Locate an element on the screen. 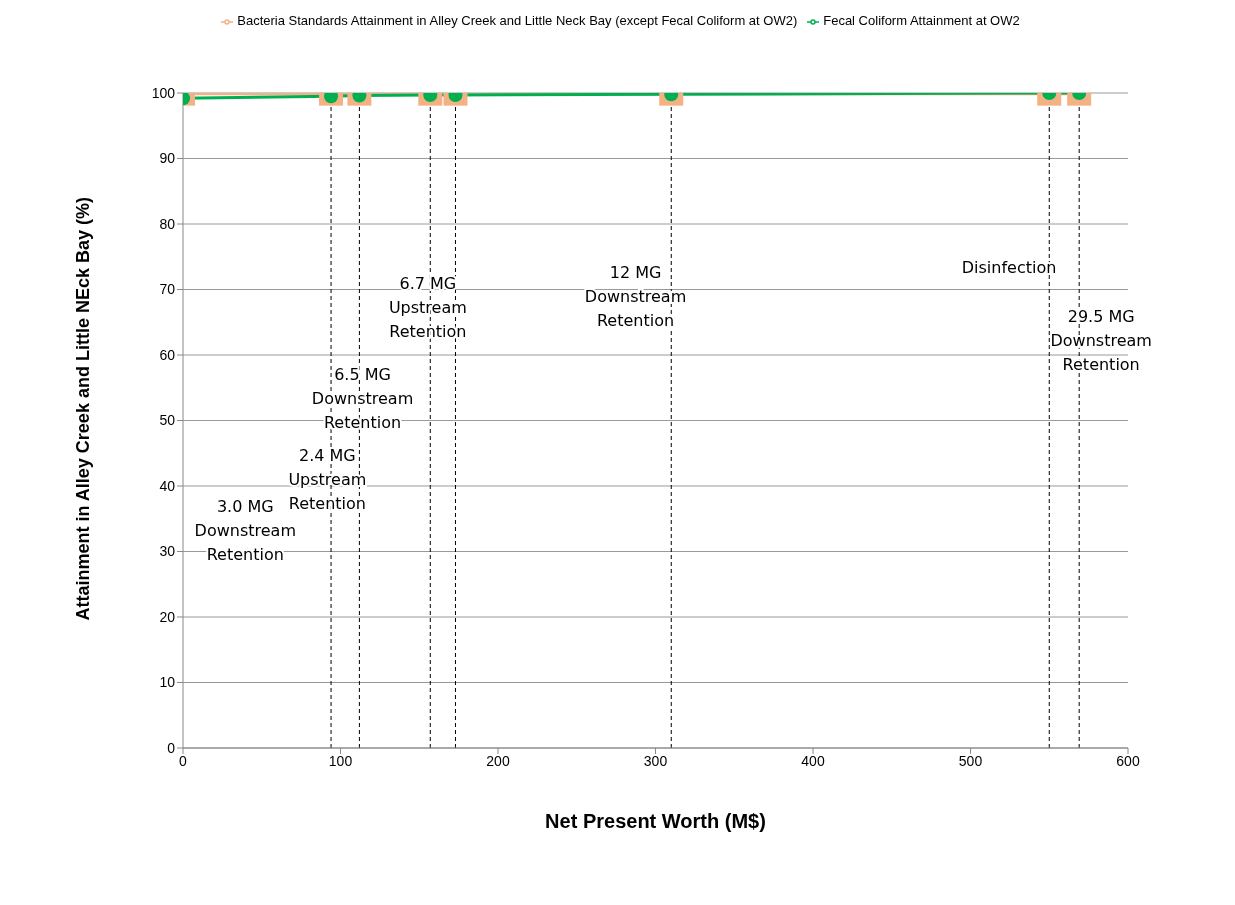 The image size is (1235, 905). x-tick-label: 300 is located at coordinates (655, 760).